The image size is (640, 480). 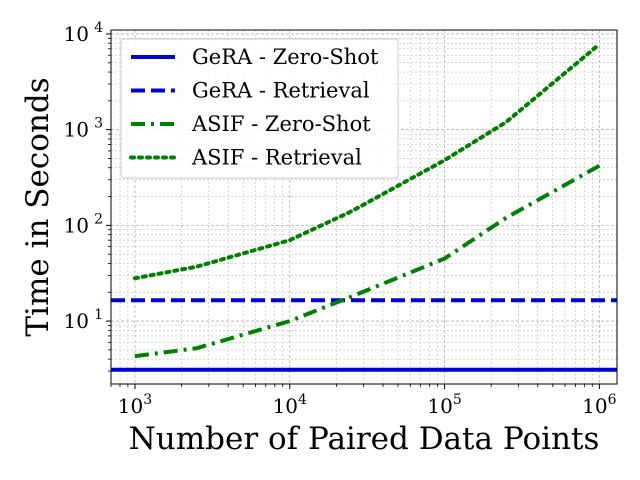 I want to click on x-tick-label: 10⁵, so click(x=444, y=405).